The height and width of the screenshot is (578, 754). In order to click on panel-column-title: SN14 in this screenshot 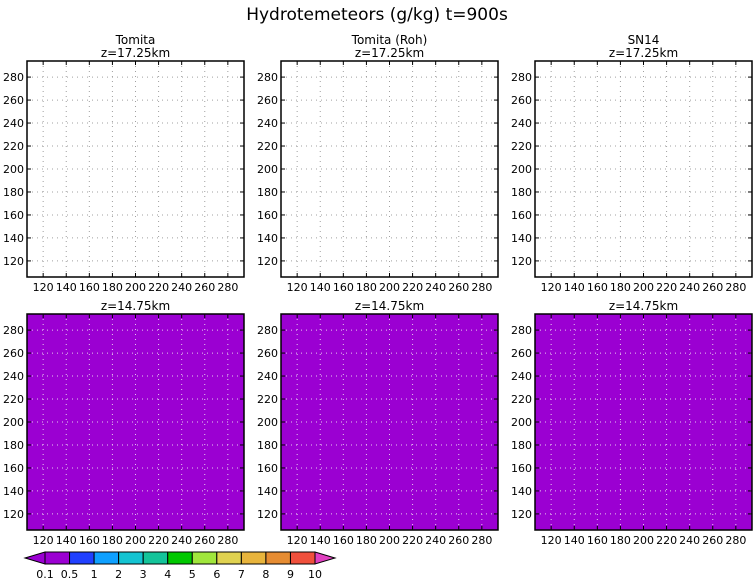, I will do `click(644, 40)`.